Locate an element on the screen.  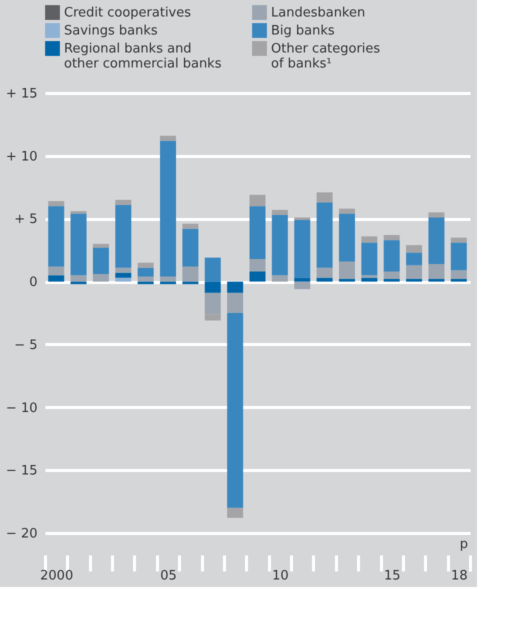
legend-label: Savings banks is located at coordinates (111, 31).